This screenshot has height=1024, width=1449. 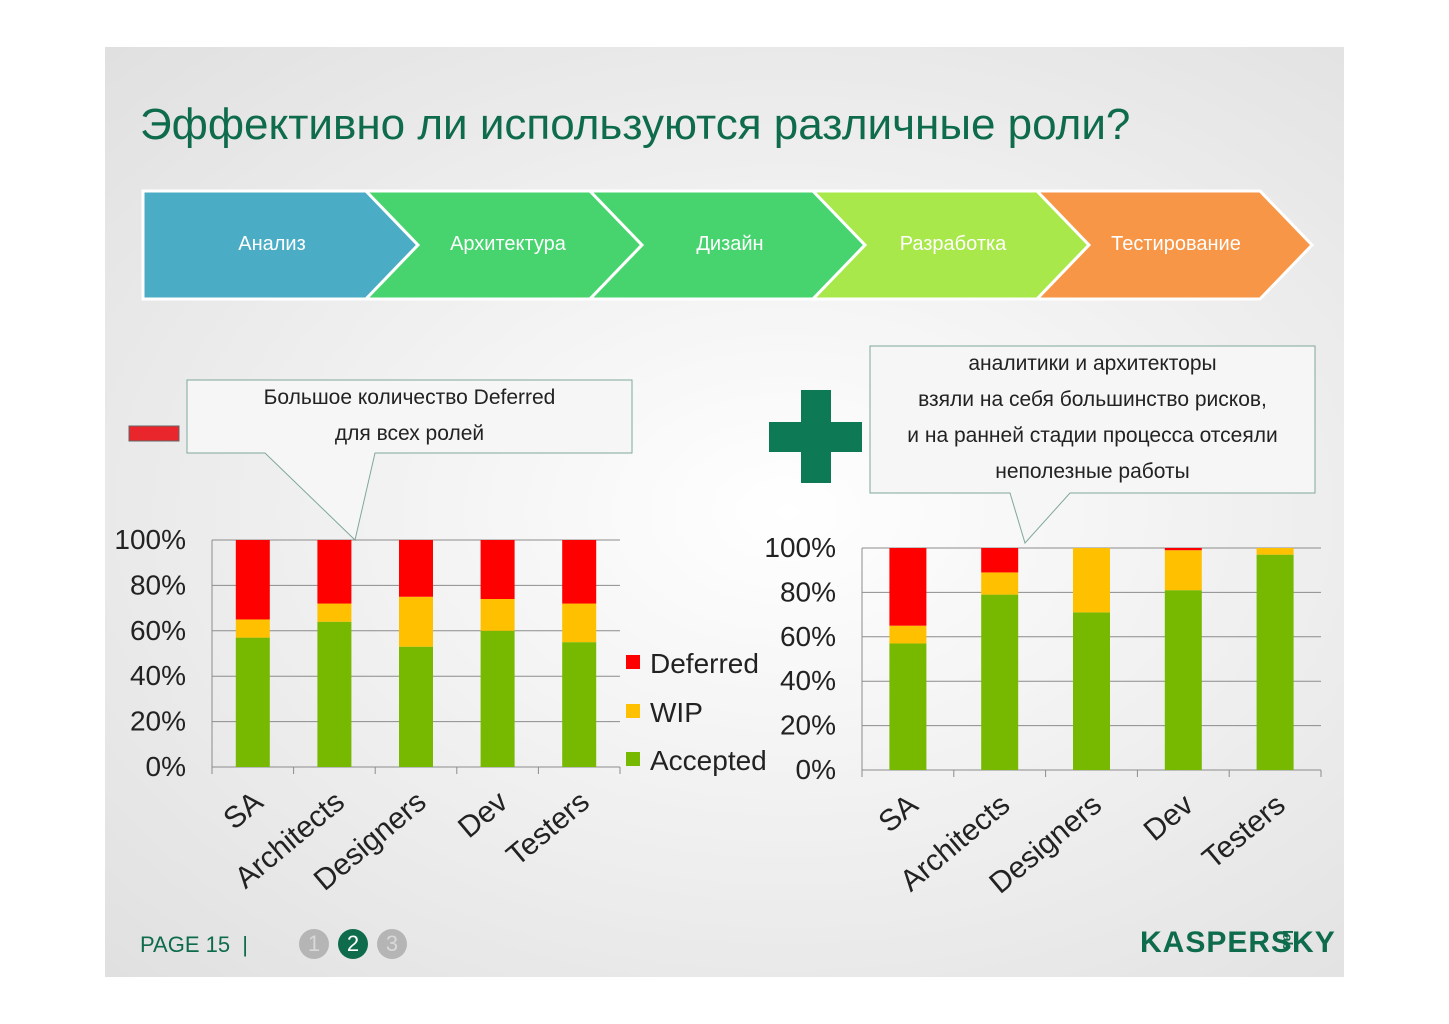 I want to click on plus-icon, so click(x=815, y=436).